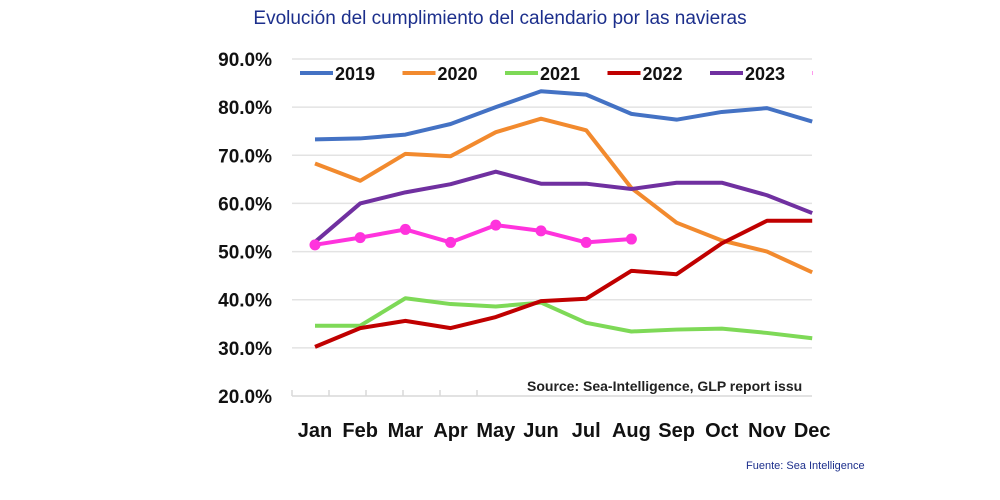 Image resolution: width=1000 pixels, height=500 pixels. I want to click on x-tick-label: Dec, so click(812, 431).